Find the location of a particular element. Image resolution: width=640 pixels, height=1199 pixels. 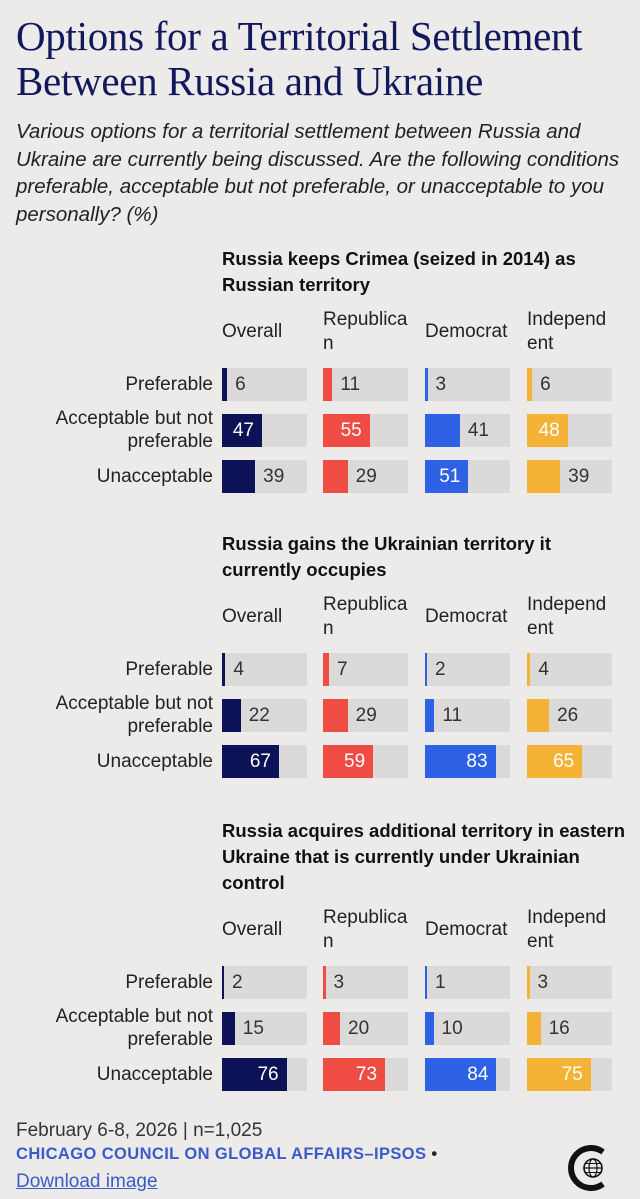

bar-track-overall-preferable: 2 is located at coordinates (264, 982).